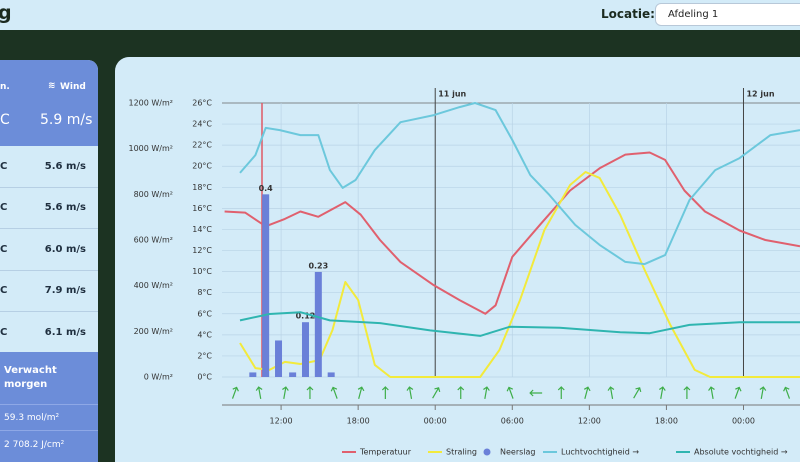 This screenshot has width=800, height=462. I want to click on top-bar: g Locatie: Afdeling 1, so click(400, 15).